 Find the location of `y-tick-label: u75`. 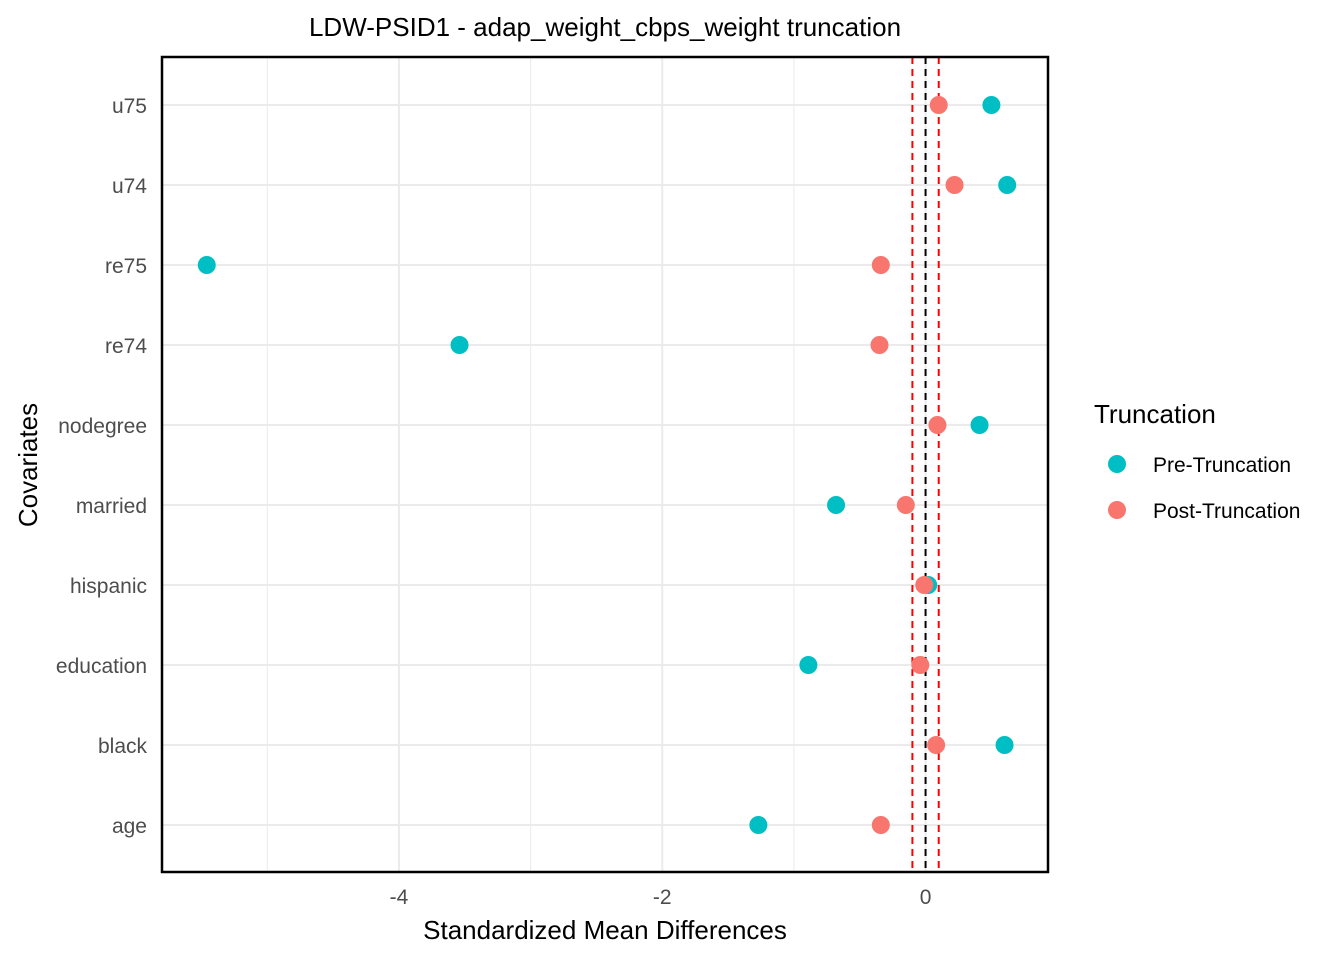

y-tick-label: u75 is located at coordinates (129, 106).